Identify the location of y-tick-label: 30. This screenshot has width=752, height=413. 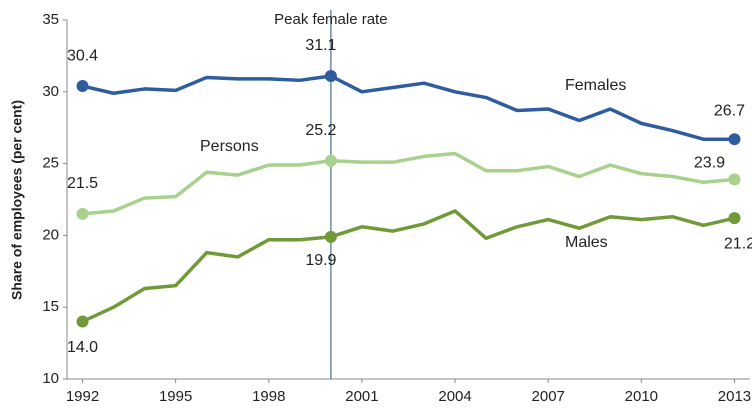
(50, 91).